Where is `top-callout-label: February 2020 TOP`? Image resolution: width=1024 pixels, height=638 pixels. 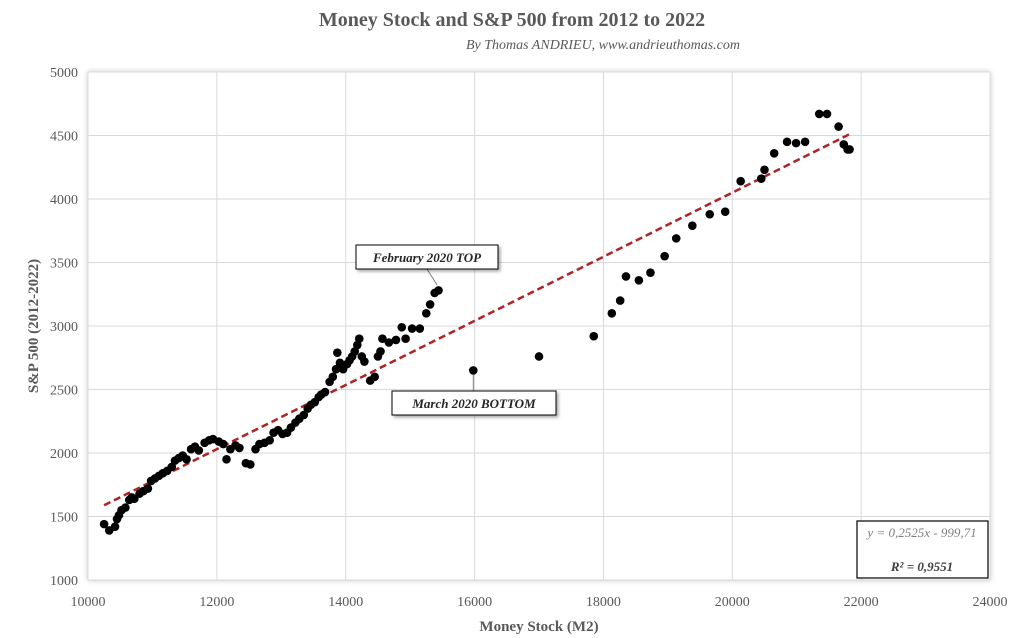 top-callout-label: February 2020 TOP is located at coordinates (427, 257).